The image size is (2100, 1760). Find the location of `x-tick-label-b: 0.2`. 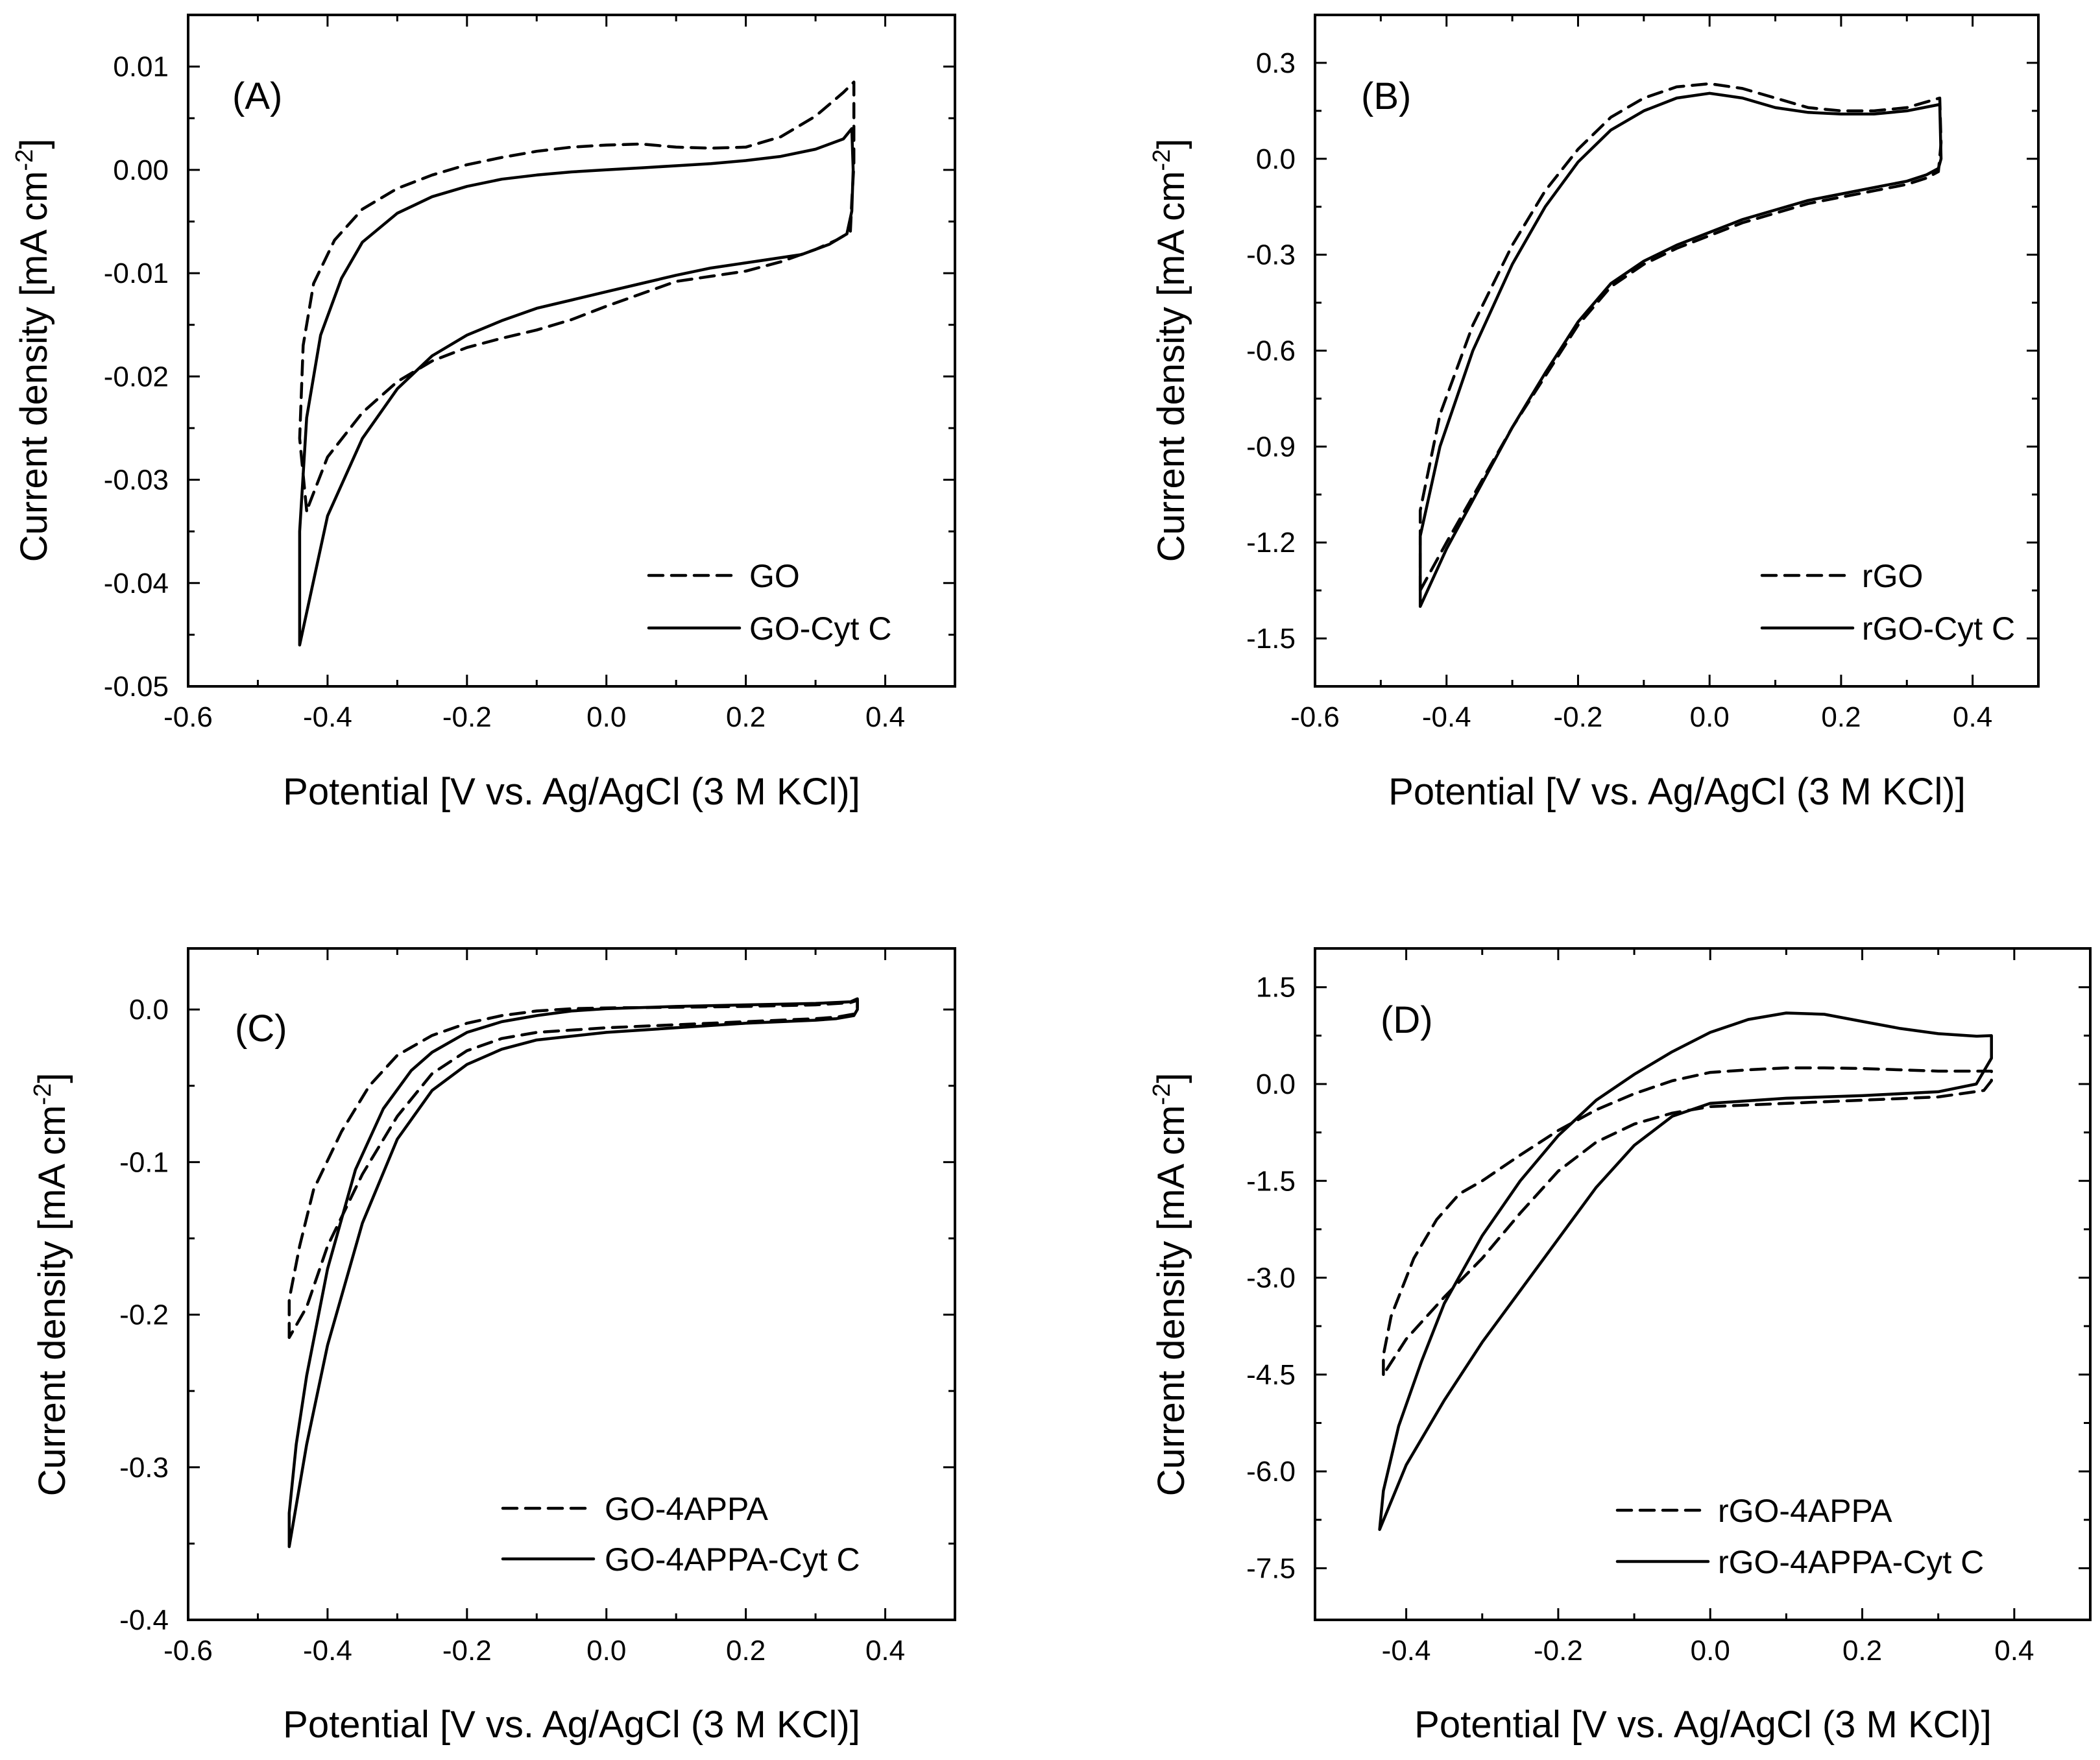

x-tick-label-b: 0.2 is located at coordinates (1841, 717).